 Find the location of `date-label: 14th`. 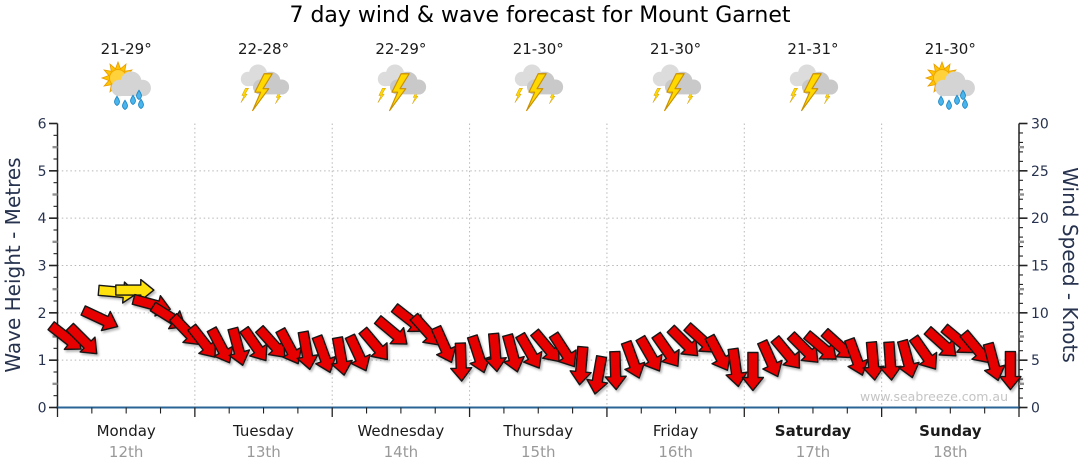

date-label: 14th is located at coordinates (401, 452).